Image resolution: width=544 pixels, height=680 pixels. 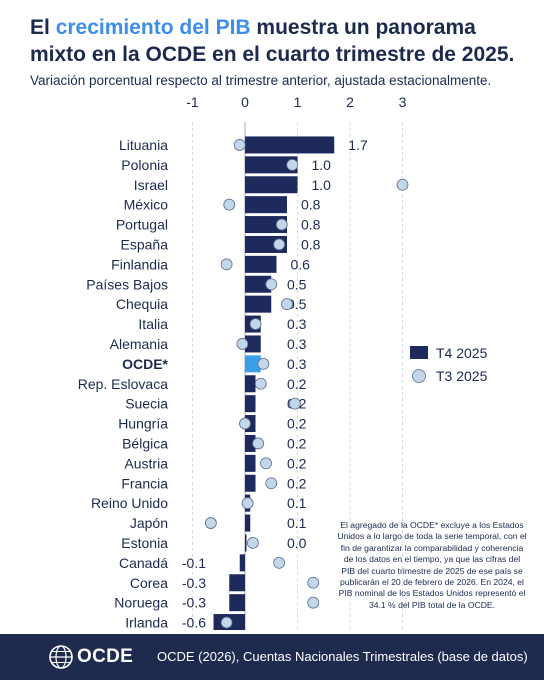 What do you see at coordinates (144, 483) in the screenshot?
I see `category-label: Francia` at bounding box center [144, 483].